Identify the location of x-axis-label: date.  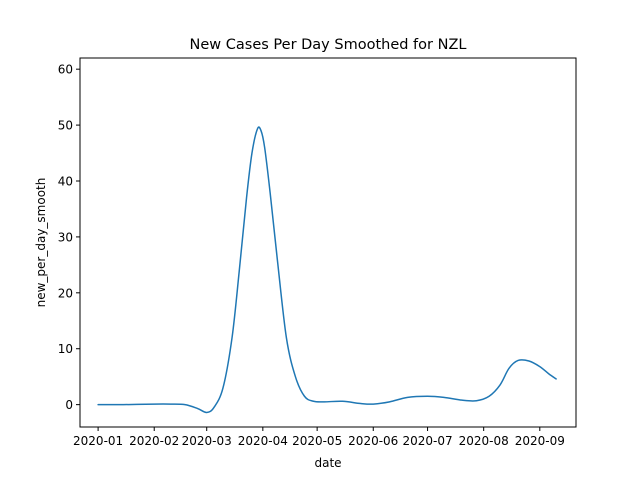
(327, 463).